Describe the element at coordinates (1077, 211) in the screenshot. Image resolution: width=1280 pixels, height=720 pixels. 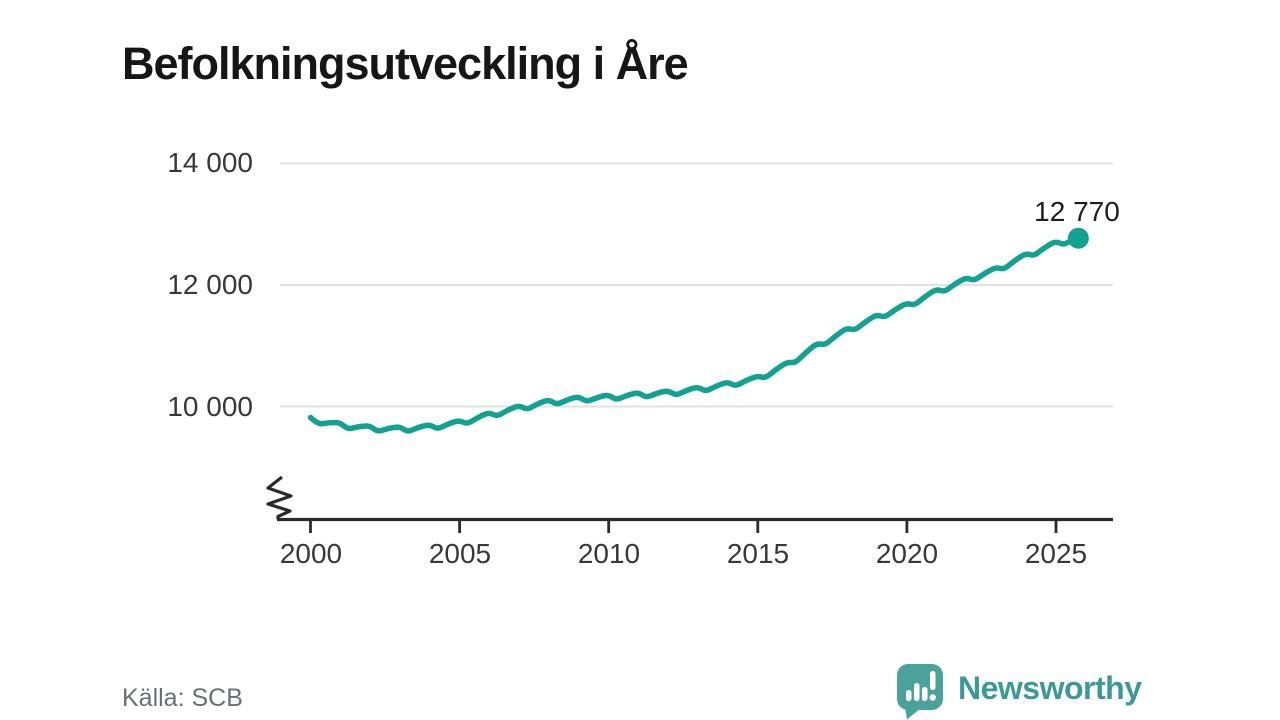
I see `end-value-label: 12 770` at that location.